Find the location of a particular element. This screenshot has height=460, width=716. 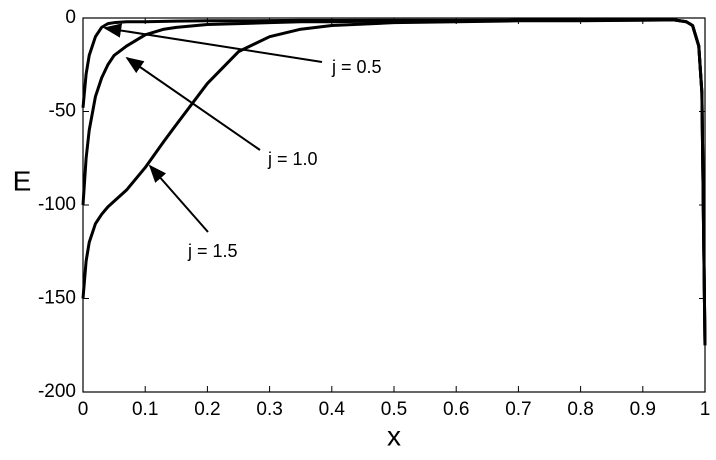

y-tick-label: -200 is located at coordinates (57, 391).